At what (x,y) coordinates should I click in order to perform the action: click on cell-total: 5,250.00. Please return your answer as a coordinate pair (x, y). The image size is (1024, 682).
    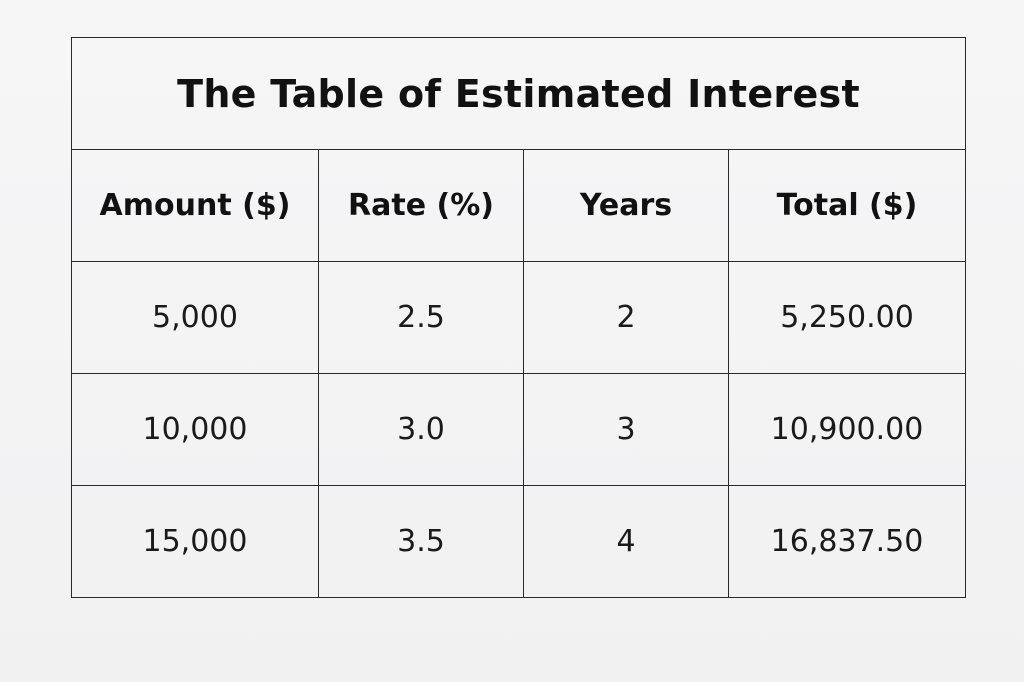
    Looking at the image, I should click on (847, 317).